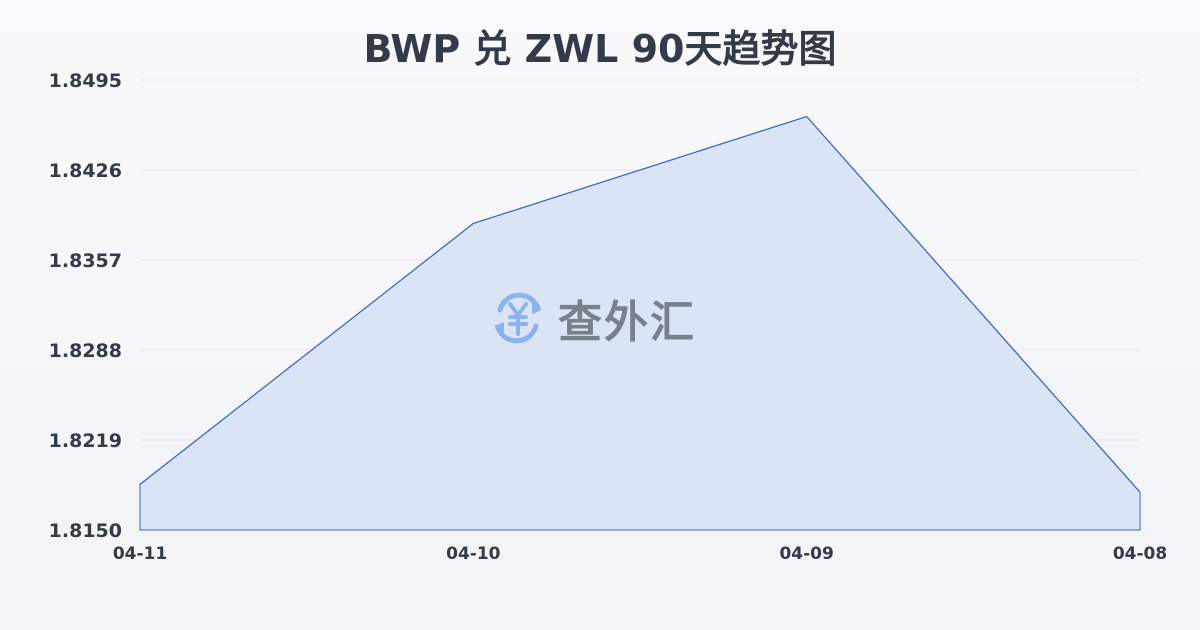 This screenshot has width=1200, height=630. I want to click on watermark-text: 查外汇, so click(627, 322).